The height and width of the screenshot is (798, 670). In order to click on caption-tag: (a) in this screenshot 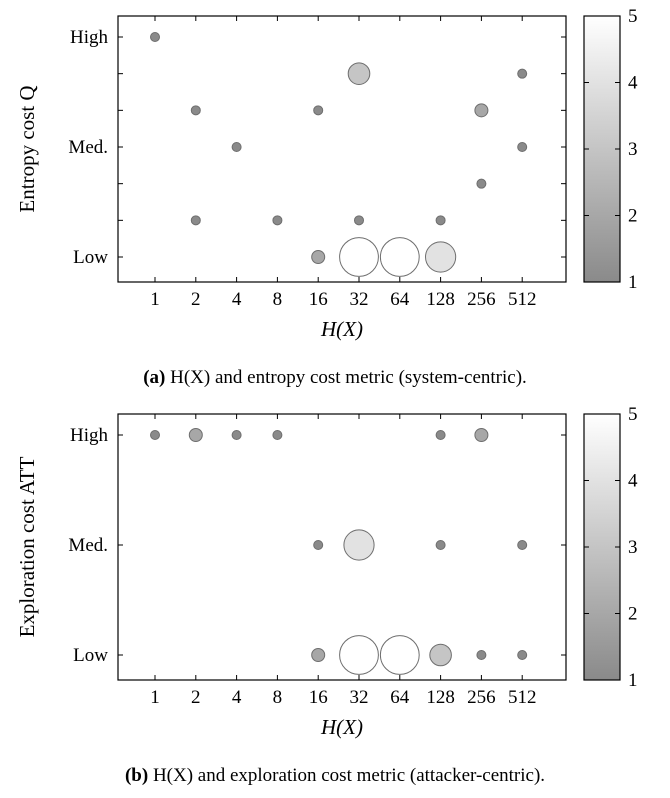, I will do `click(156, 377)`.